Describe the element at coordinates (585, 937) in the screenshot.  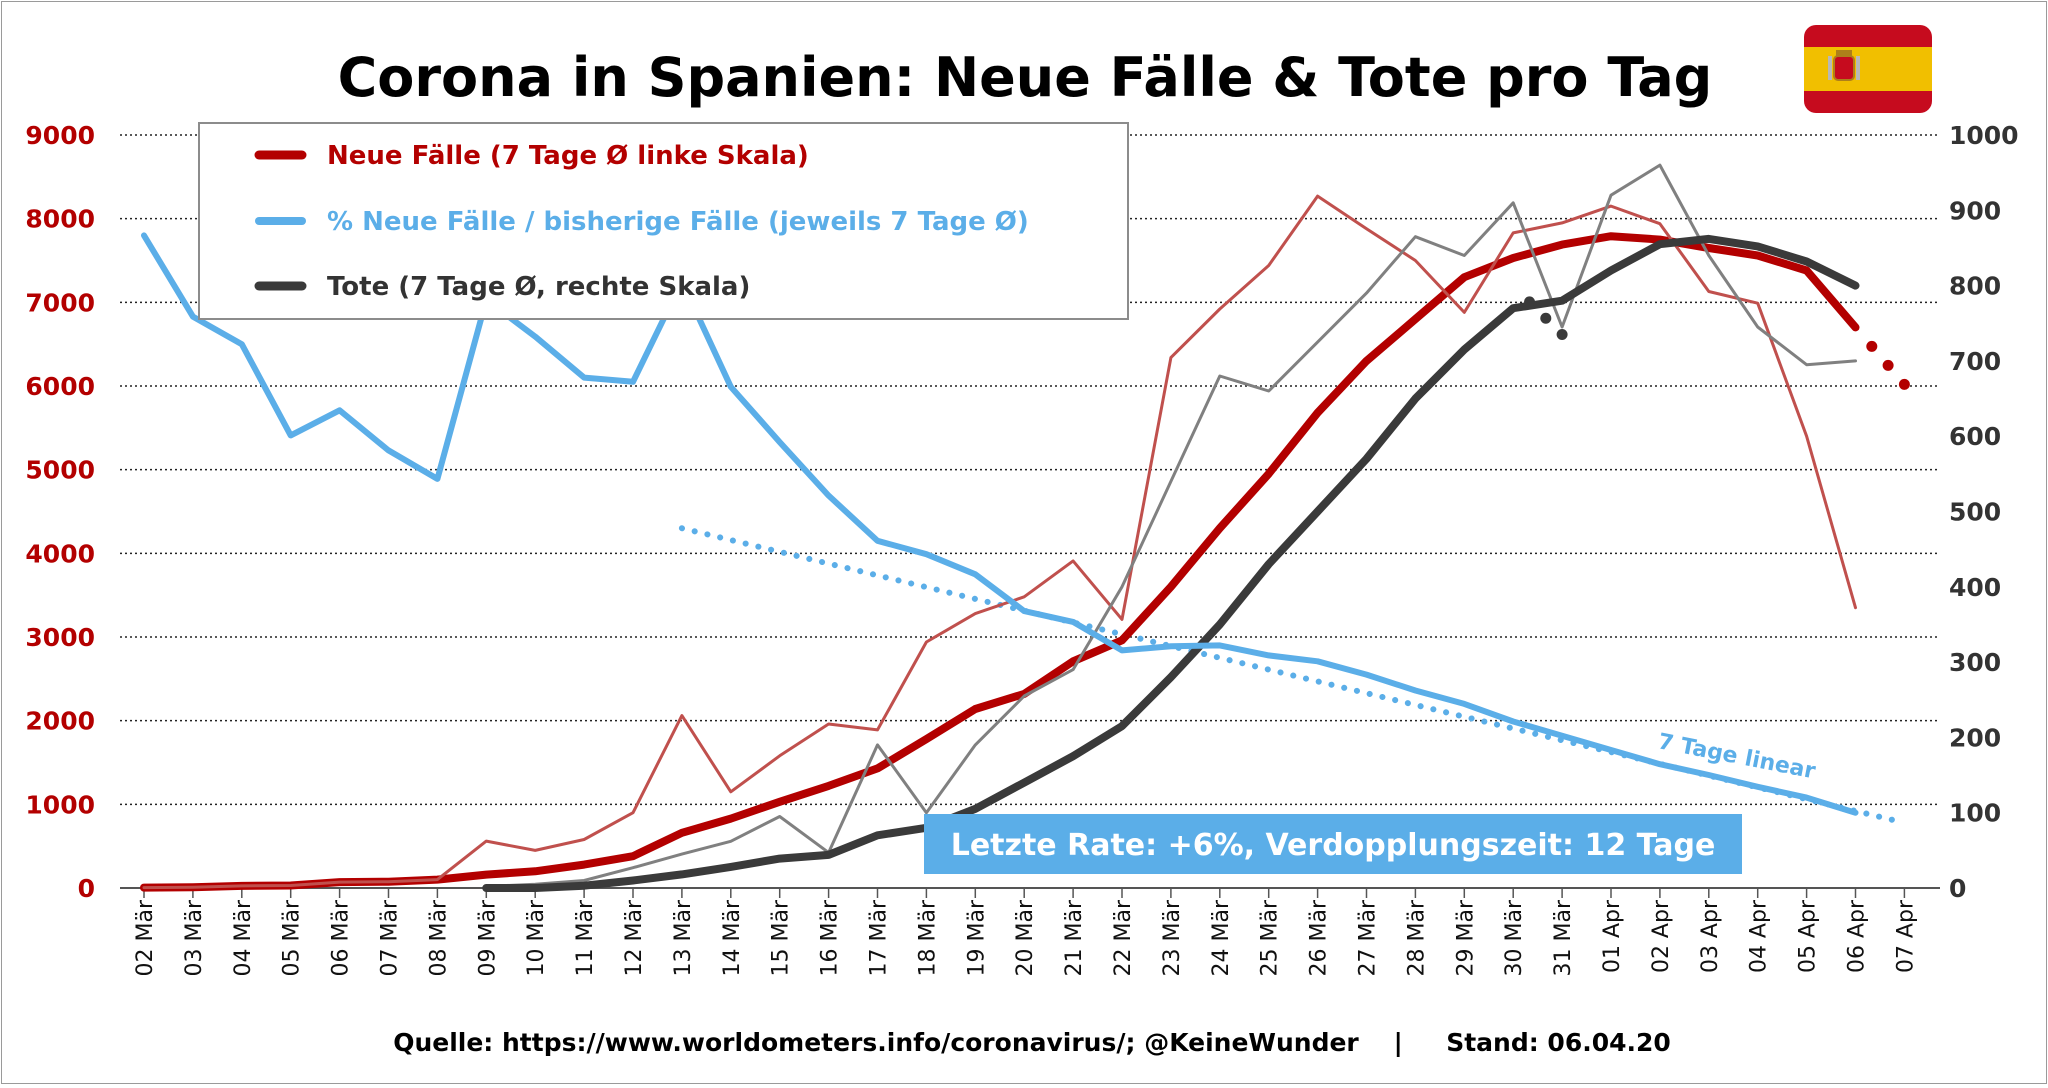
I see `x-tick-label: 11 Mär` at that location.